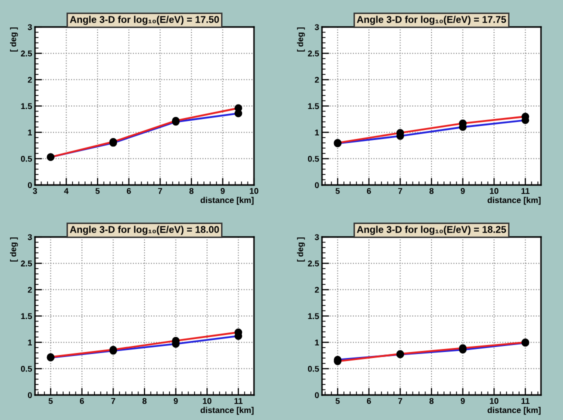  What do you see at coordinates (35, 191) in the screenshot?
I see `x-tick-label: 3` at bounding box center [35, 191].